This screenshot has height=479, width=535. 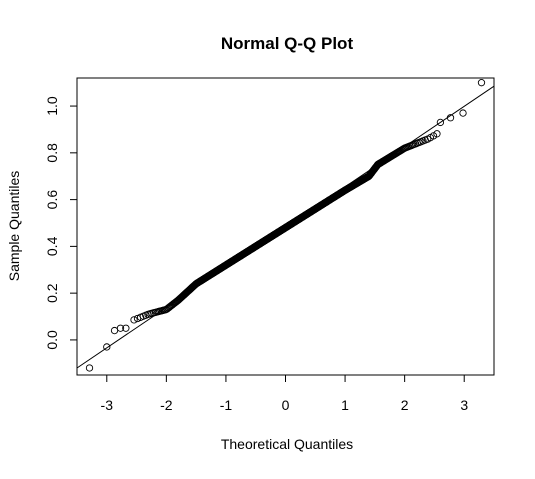 I want to click on y-tick-label: 0.6, so click(x=52, y=200).